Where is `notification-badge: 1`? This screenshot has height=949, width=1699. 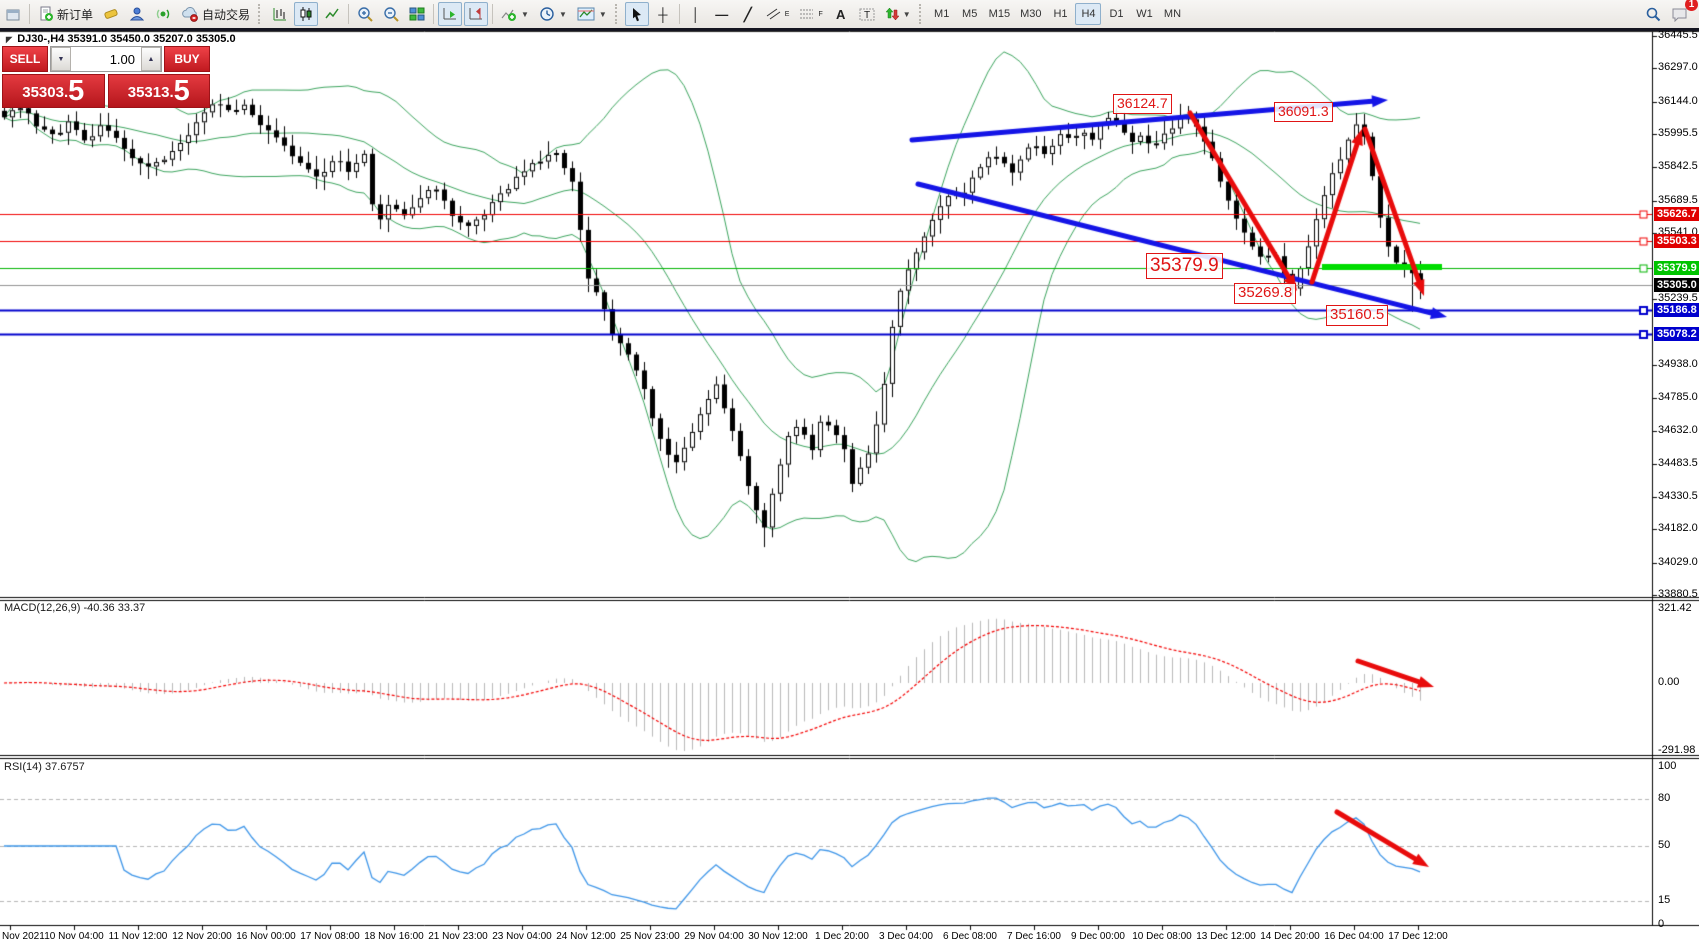 notification-badge: 1 is located at coordinates (1691, 5).